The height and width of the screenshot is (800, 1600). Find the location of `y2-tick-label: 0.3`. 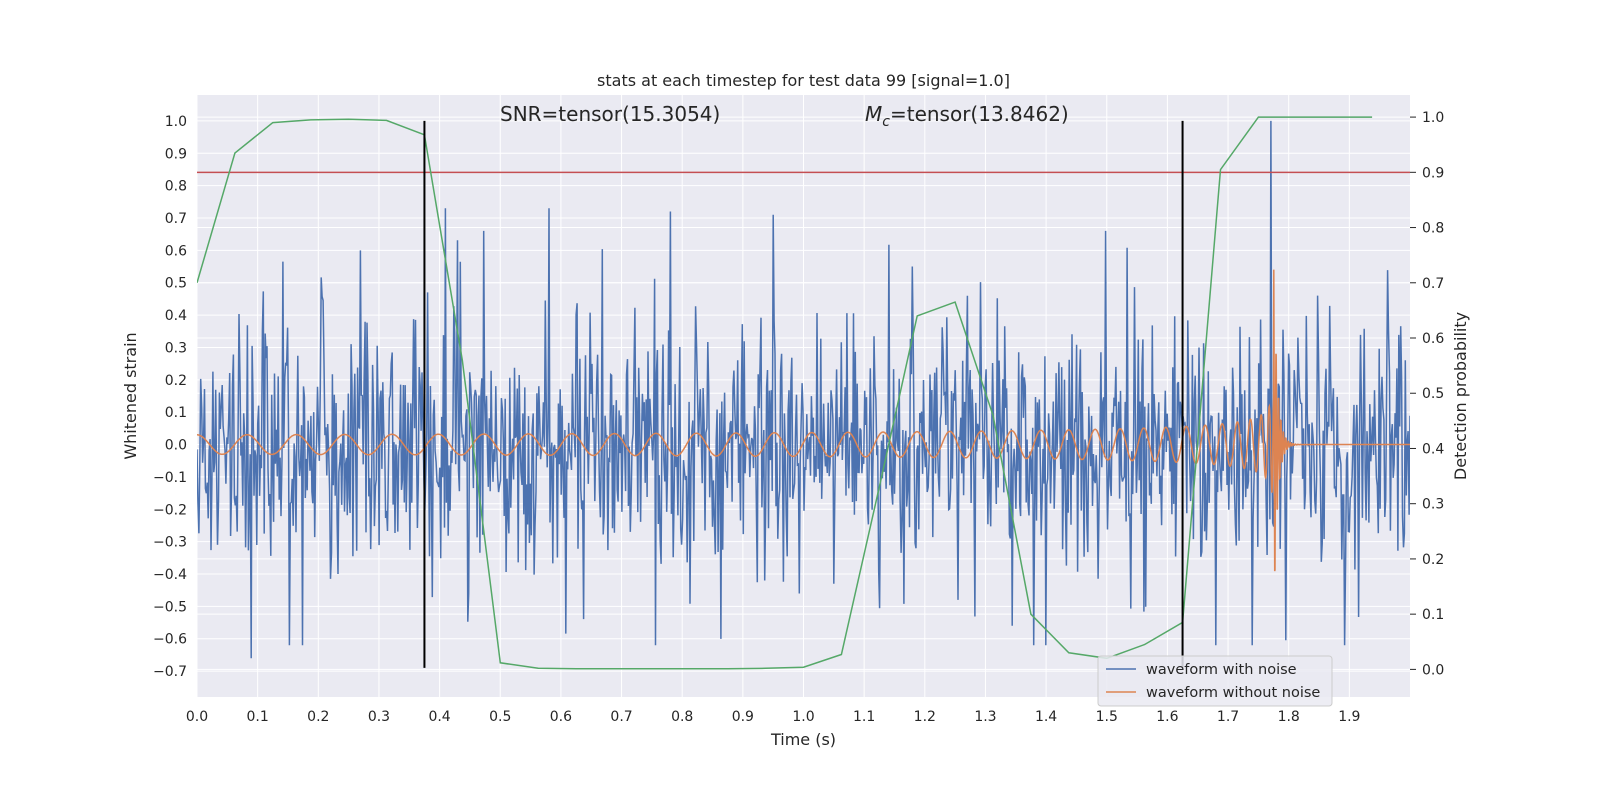

y2-tick-label: 0.3 is located at coordinates (1433, 505).